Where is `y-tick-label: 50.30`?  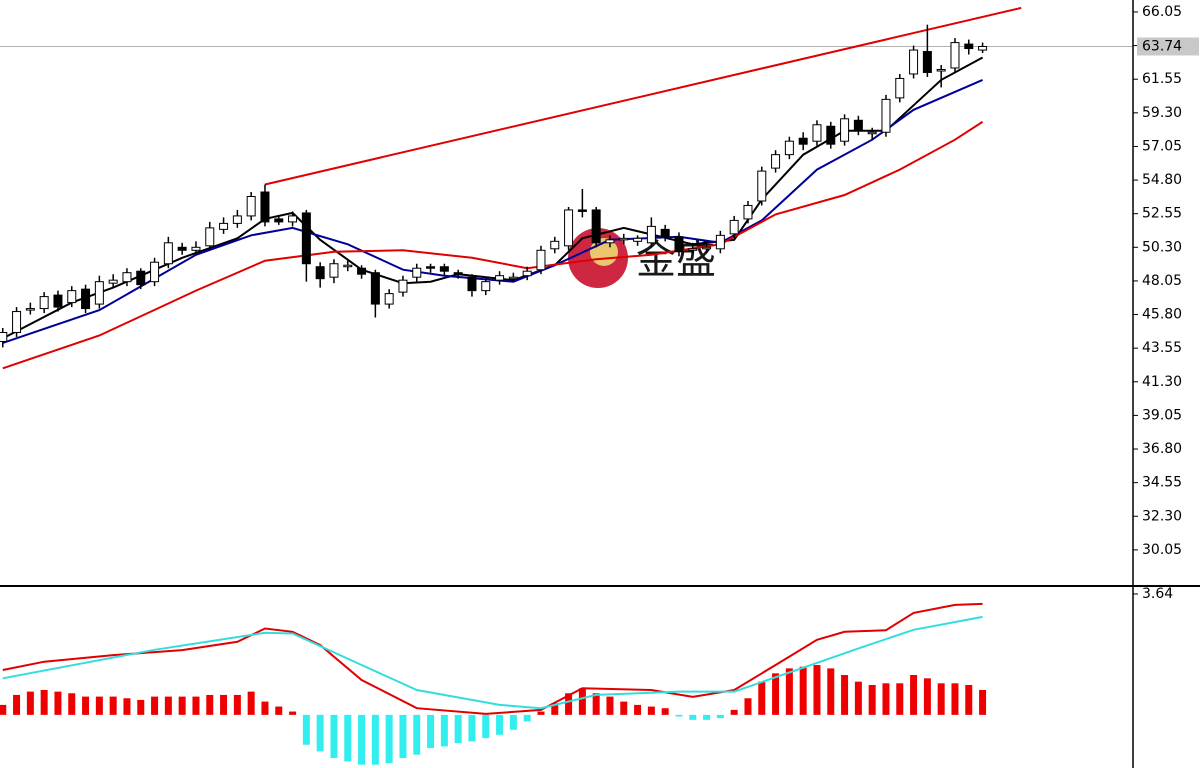 y-tick-label: 50.30 is located at coordinates (1162, 247).